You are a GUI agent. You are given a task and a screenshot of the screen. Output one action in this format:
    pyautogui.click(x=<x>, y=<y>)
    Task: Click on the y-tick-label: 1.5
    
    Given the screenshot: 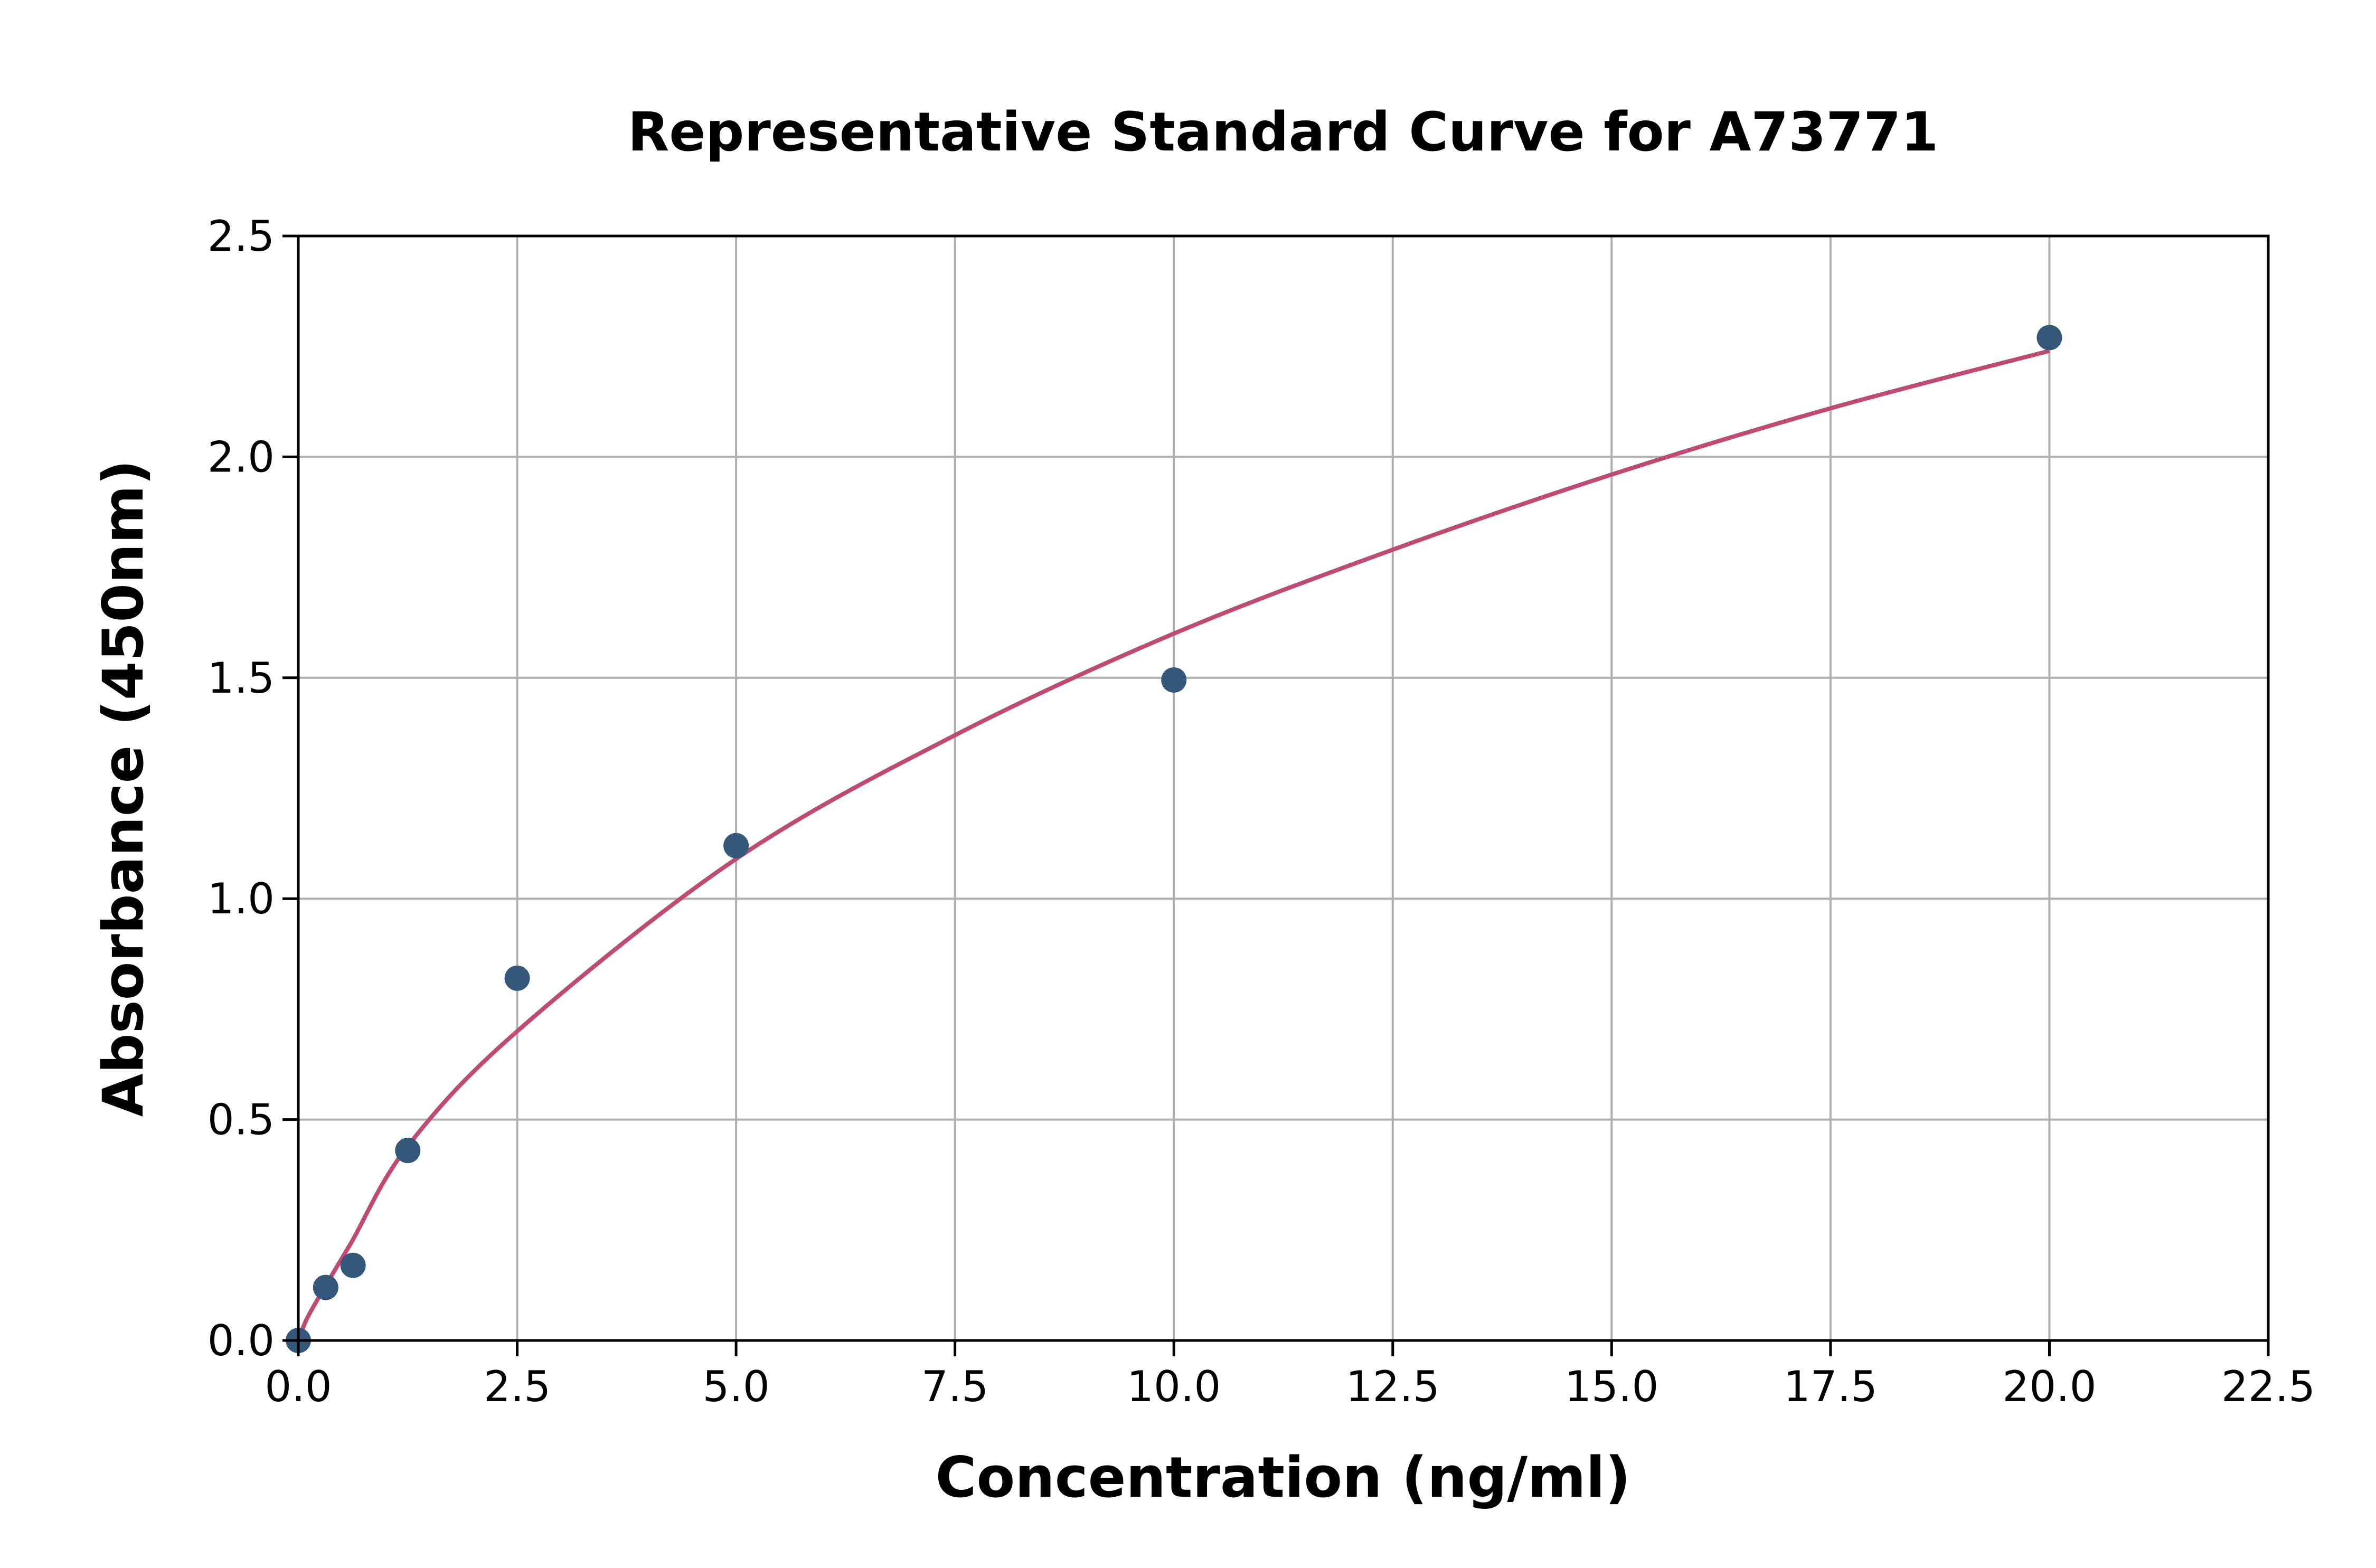 What is the action you would take?
    pyautogui.click(x=242, y=679)
    